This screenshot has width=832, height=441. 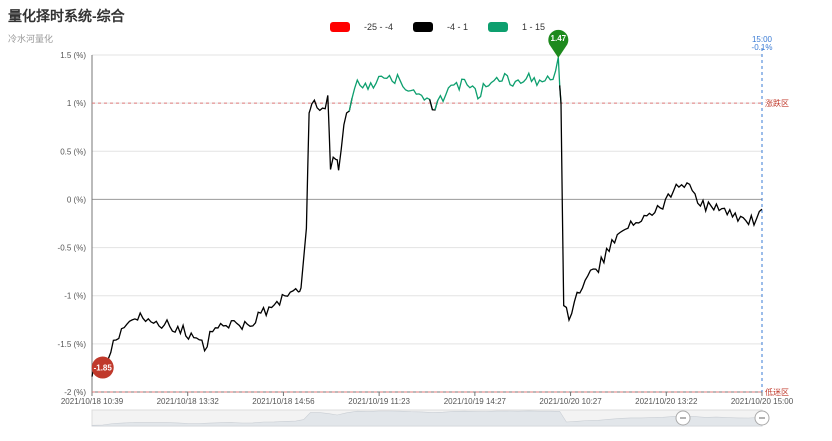 I want to click on legend-swatch-high, so click(x=498, y=27).